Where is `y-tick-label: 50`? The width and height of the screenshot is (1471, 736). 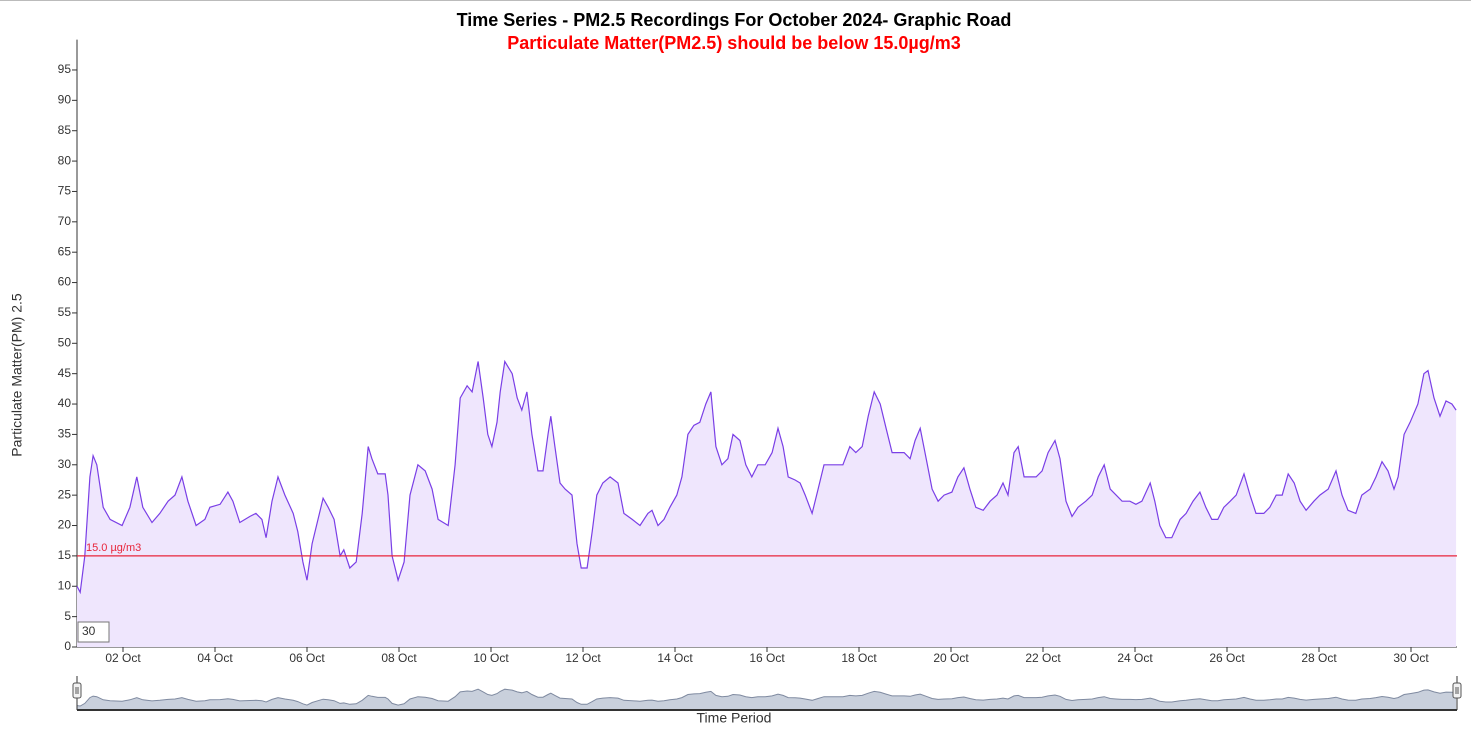 y-tick-label: 50 is located at coordinates (65, 342).